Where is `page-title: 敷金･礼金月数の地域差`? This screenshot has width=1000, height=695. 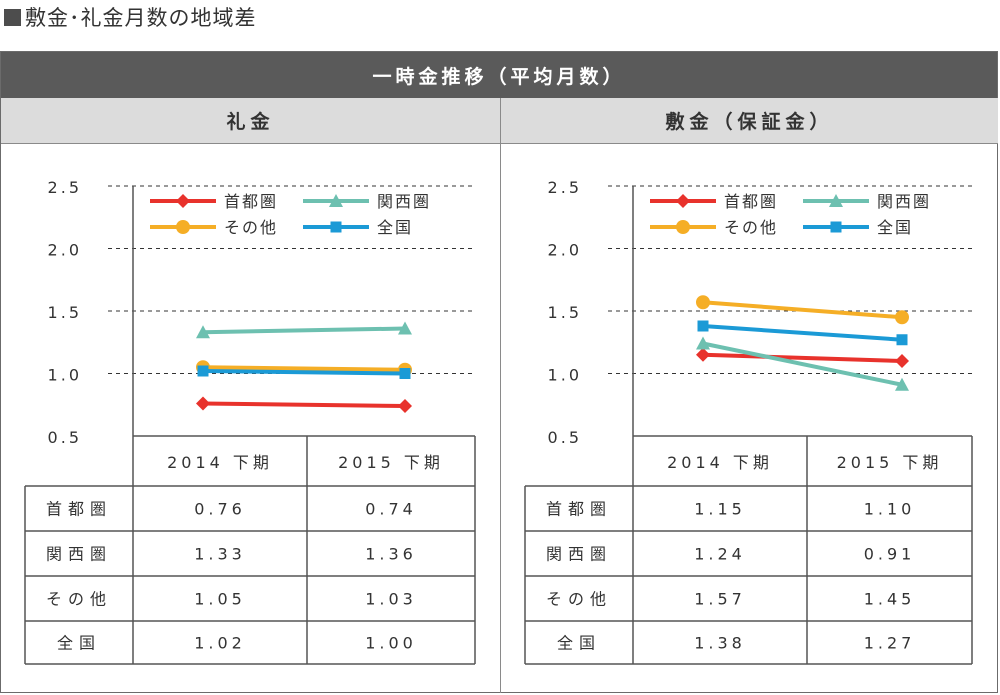
page-title: 敷金･礼金月数の地域差 is located at coordinates (141, 18).